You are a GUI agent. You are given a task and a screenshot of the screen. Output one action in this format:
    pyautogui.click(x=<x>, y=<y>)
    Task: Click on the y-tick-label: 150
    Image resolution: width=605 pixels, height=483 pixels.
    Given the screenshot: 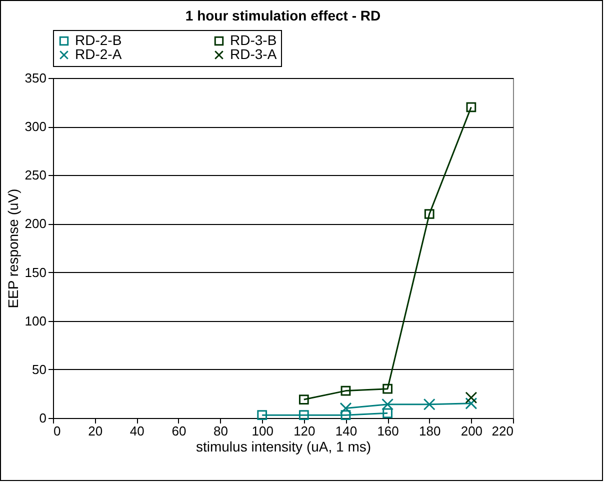 What is the action you would take?
    pyautogui.click(x=35, y=272)
    